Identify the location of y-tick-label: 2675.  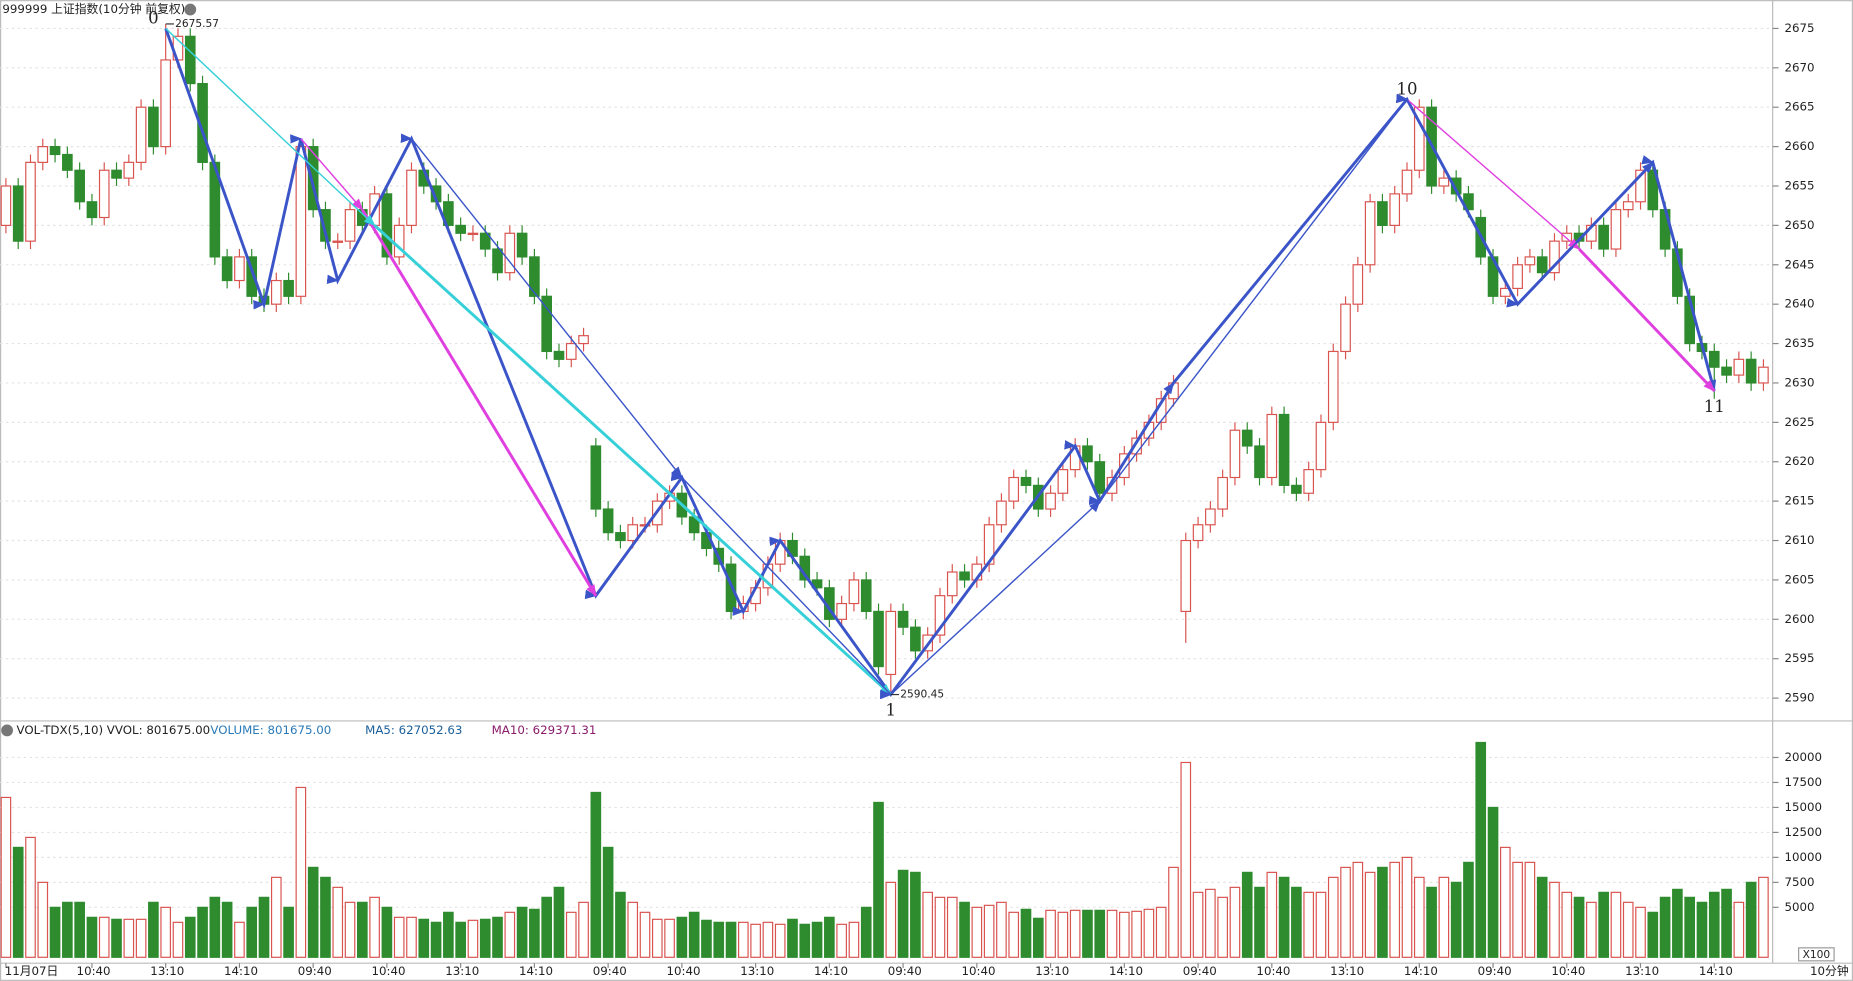
(1799, 28).